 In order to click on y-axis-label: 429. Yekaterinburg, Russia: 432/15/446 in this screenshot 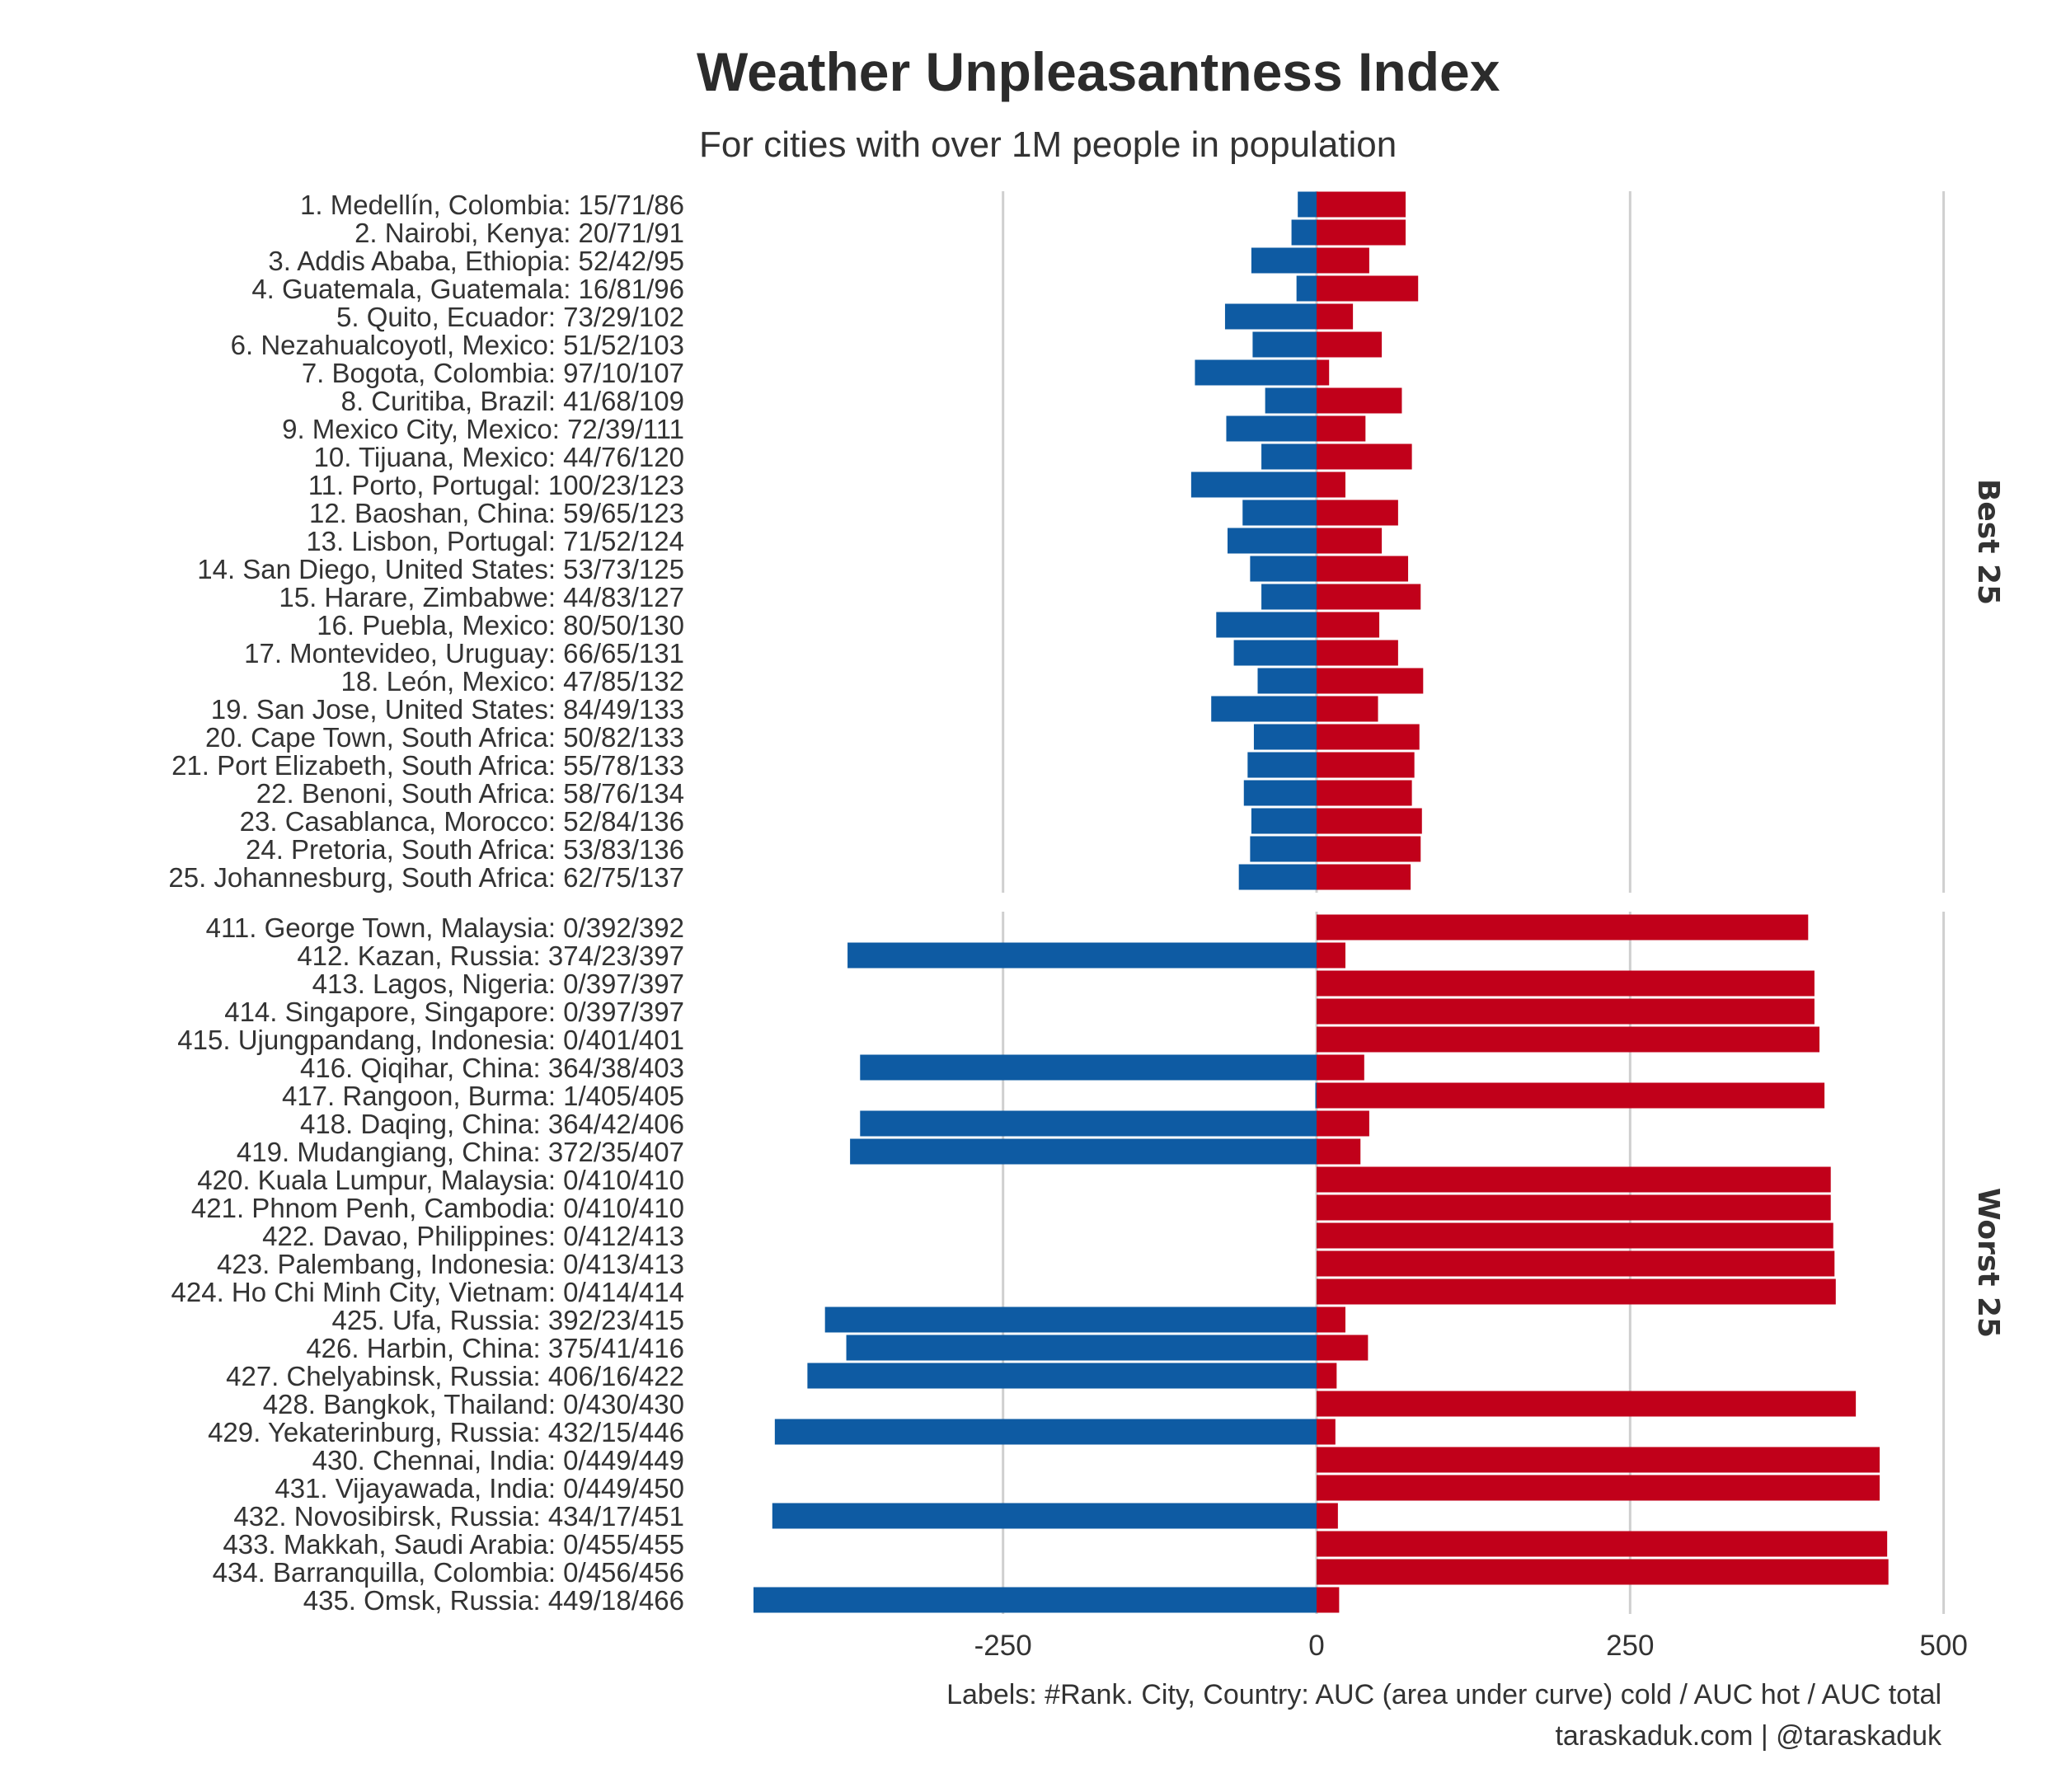, I will do `click(446, 1432)`.